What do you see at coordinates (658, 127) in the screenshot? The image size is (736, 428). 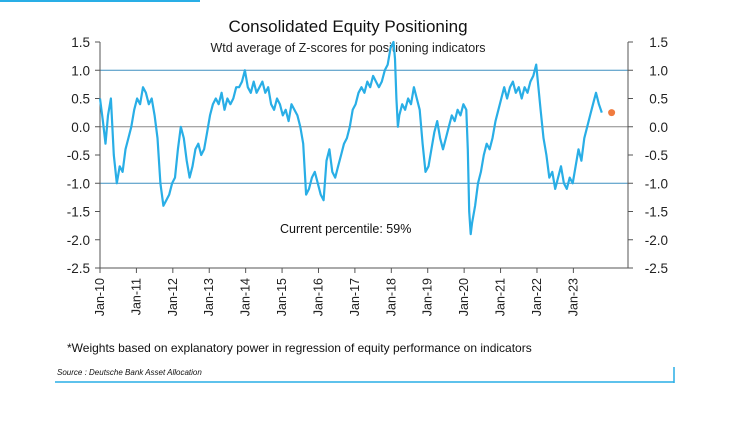 I see `y-tick-label-right: 0.0` at bounding box center [658, 127].